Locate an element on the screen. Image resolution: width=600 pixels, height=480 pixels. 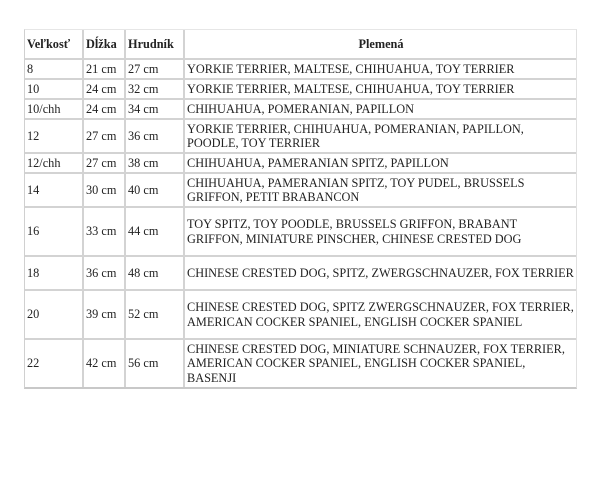
chest-cell: 40 cm is located at coordinates (155, 191).